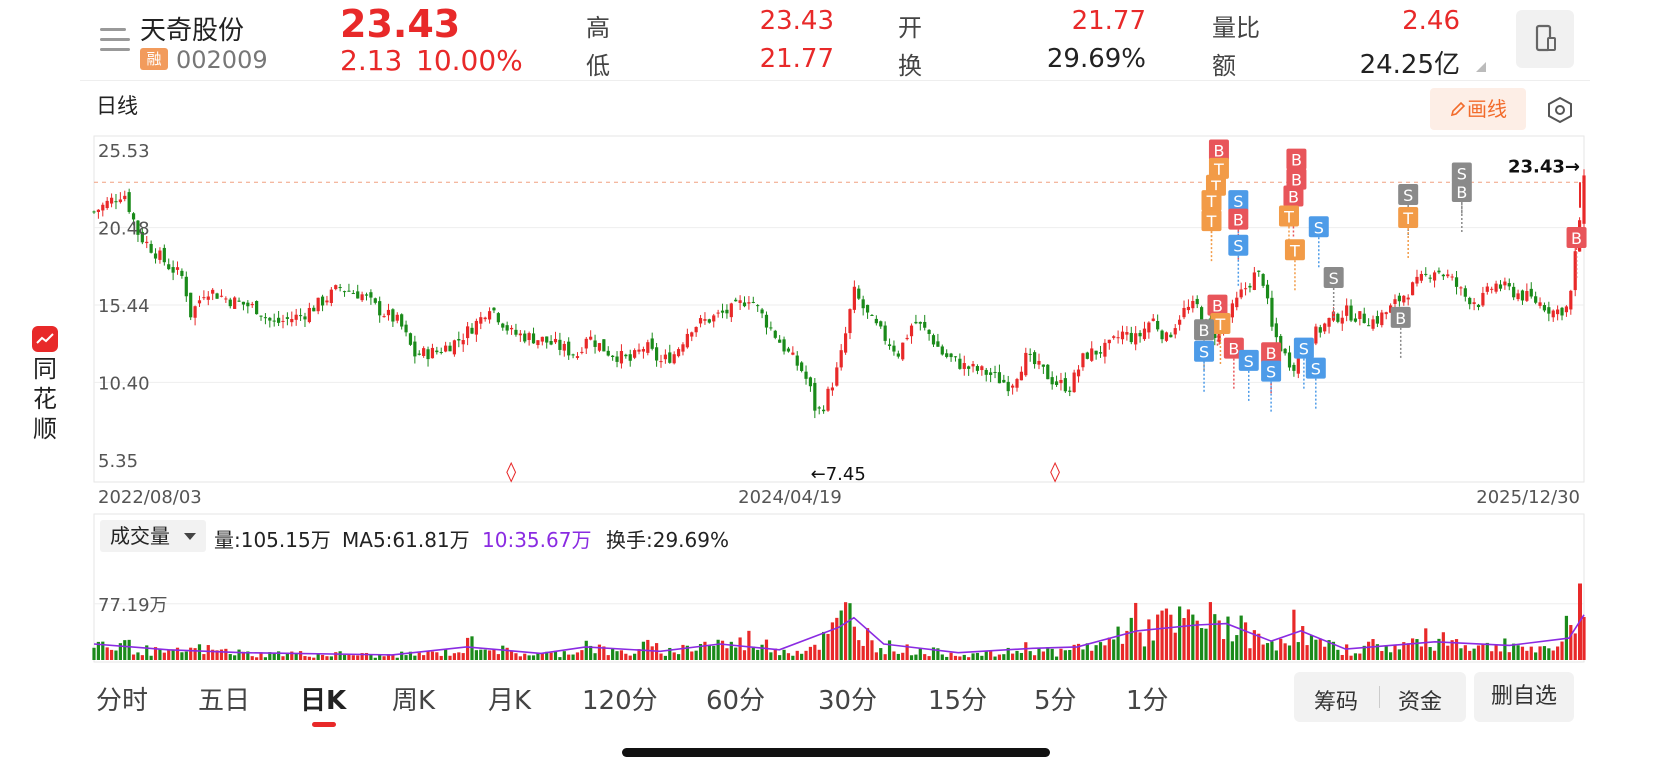 This screenshot has width=1662, height=768. Describe the element at coordinates (153, 536) in the screenshot. I see `volume-indicator-select: 成交量` at that location.